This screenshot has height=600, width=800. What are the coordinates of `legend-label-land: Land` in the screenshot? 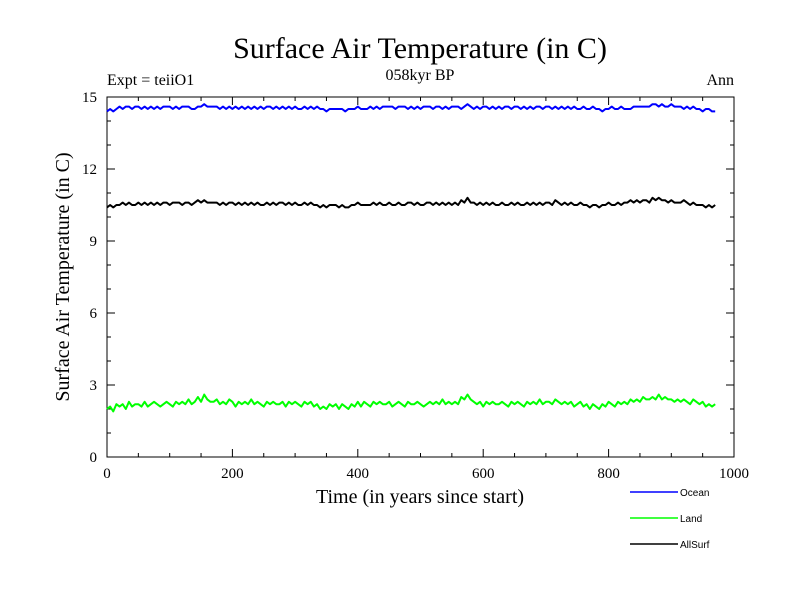 It's located at (691, 519).